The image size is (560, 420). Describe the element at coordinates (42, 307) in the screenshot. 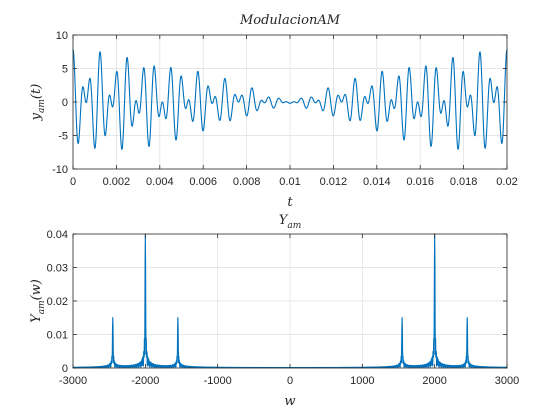

I see `frequency-plot-y-label-sub: am` at that location.